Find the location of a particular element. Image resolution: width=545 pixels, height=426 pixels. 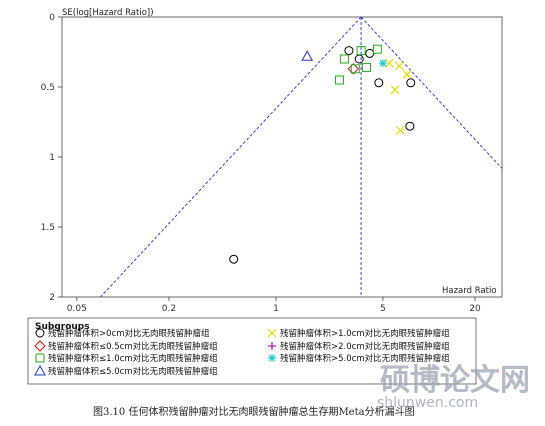

legend-item-label: 残留肿瘤体积>0cm对比无肉眼残留肿瘤组 is located at coordinates (129, 333).